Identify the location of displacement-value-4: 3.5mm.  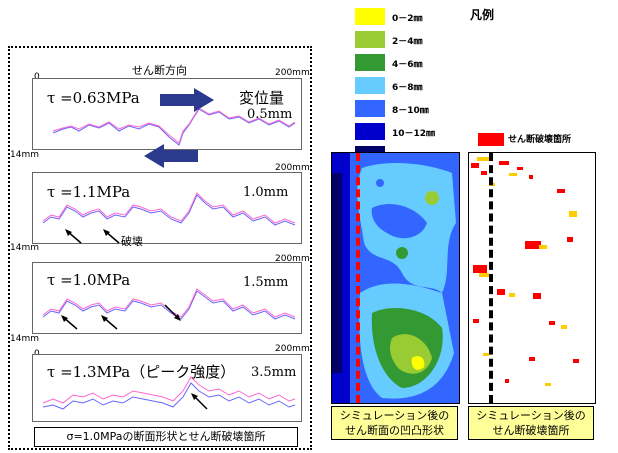
(274, 372).